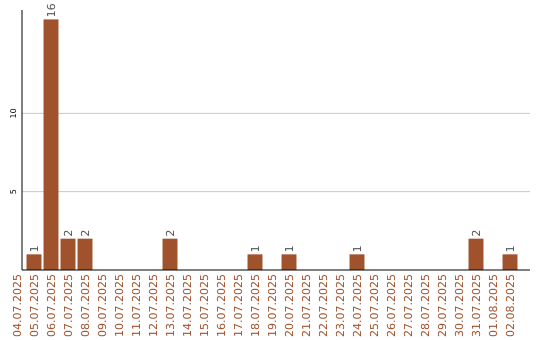 This screenshot has height=340, width=540. Describe the element at coordinates (119, 305) in the screenshot. I see `x-tick-label: 10.07.2025` at that location.